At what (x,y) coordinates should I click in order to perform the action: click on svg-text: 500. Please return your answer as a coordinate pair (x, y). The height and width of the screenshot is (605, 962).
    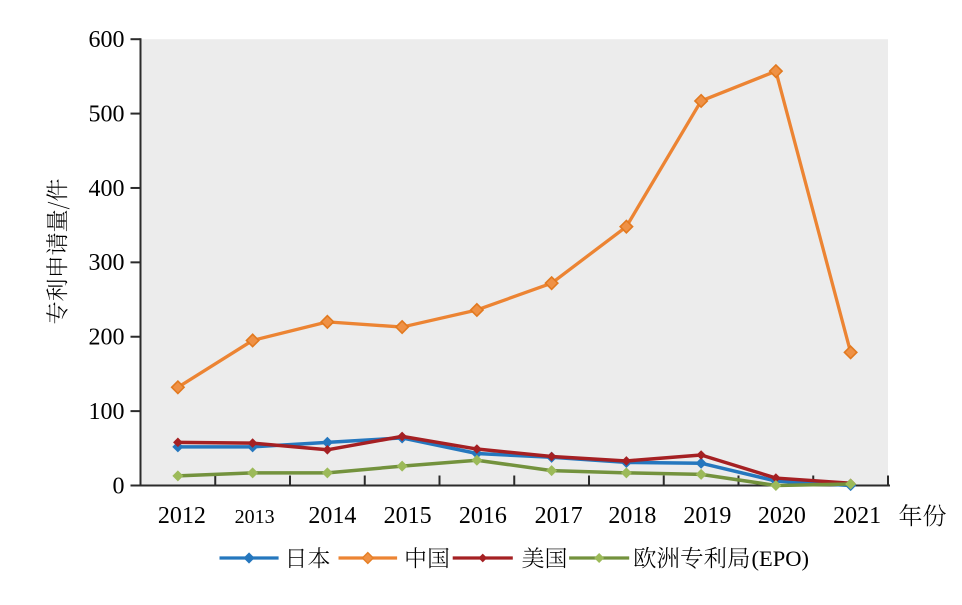
    Looking at the image, I should click on (107, 114).